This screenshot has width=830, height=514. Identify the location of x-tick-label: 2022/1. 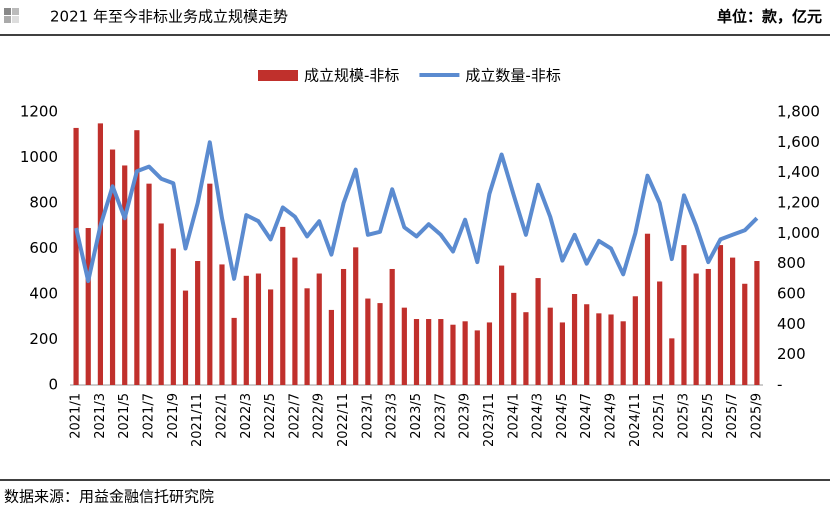
(221, 416).